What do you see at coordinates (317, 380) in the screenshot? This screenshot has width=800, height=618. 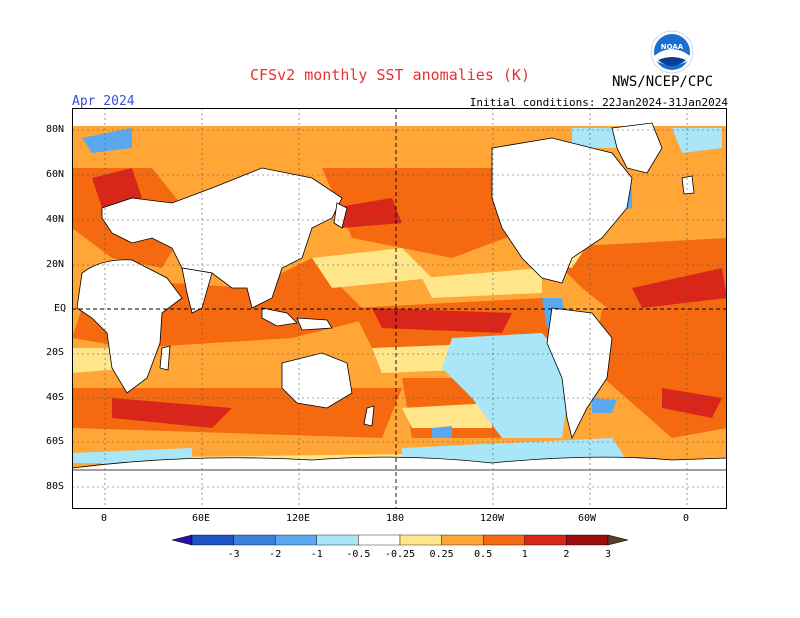 I see `australia` at bounding box center [317, 380].